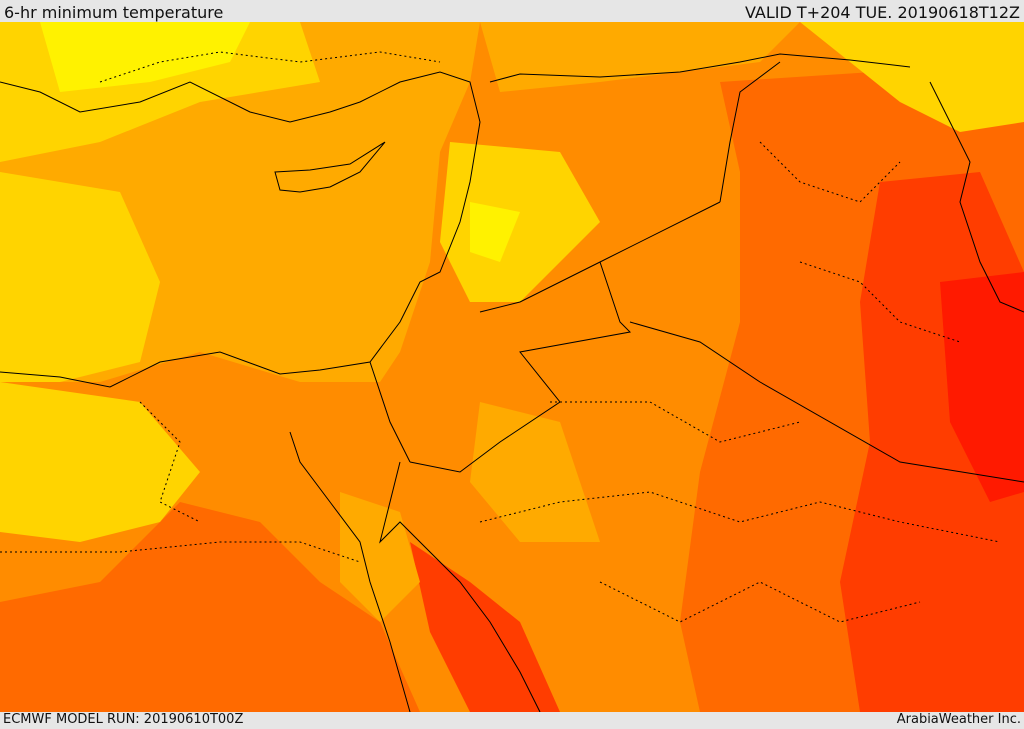 This screenshot has height=729, width=1024. I want to click on border-syria-iraq, so click(750, 132).